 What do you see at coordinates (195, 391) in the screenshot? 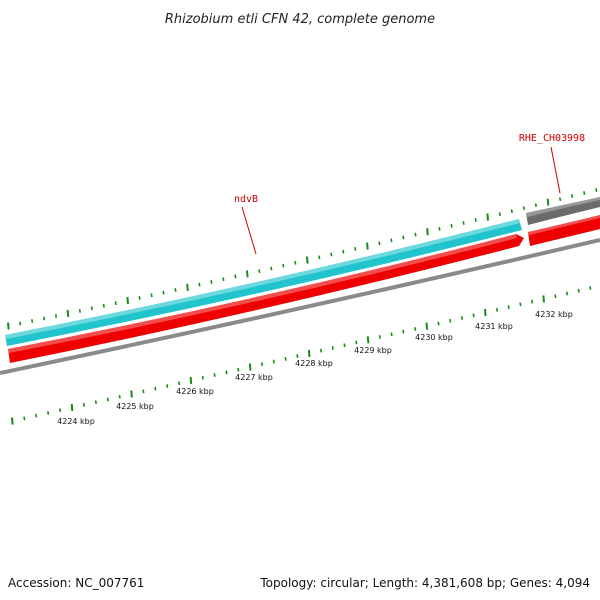
I see `scale-label: 4226 kbp` at bounding box center [195, 391].